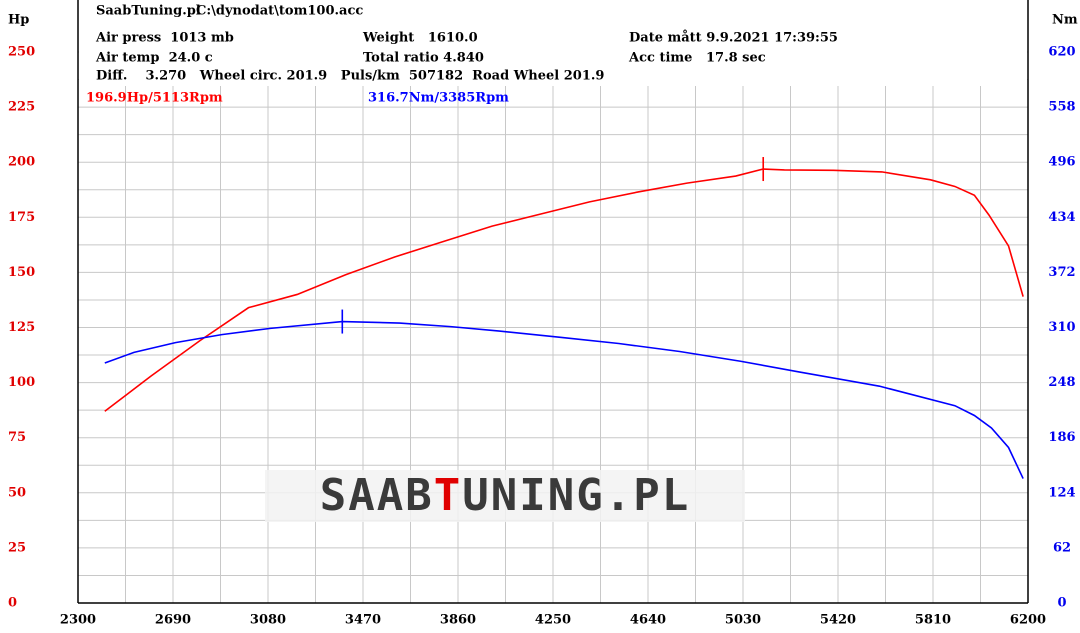 This screenshot has height=633, width=1080. What do you see at coordinates (154, 98) in the screenshot?
I see `peak-label: 196.9Hp/5113Rpm` at bounding box center [154, 98].